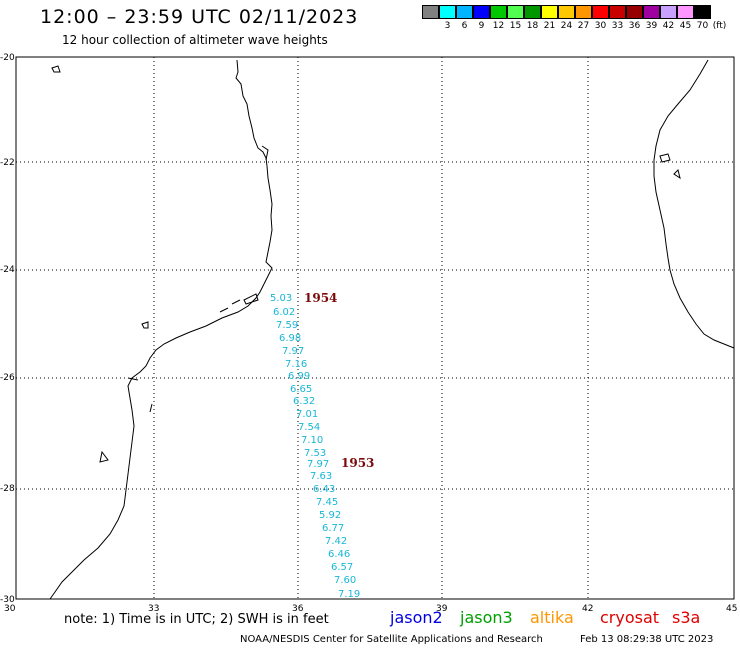 This screenshot has height=650, width=740. What do you see at coordinates (339, 554) in the screenshot?
I see `swh-value: 6.46` at bounding box center [339, 554].